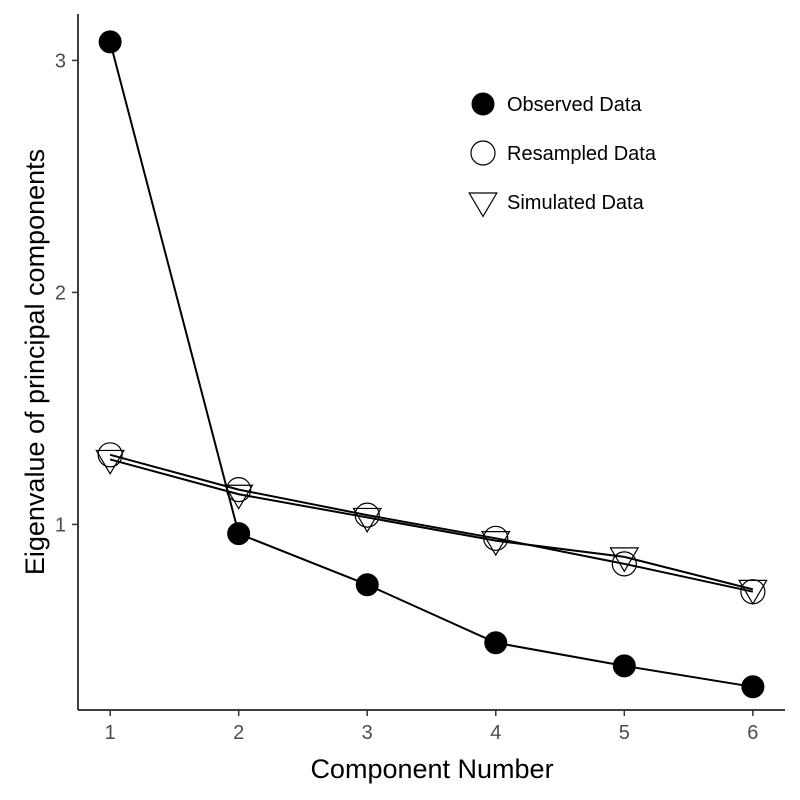  Describe the element at coordinates (483, 153) in the screenshot. I see `legend-key-resampled-data` at that location.